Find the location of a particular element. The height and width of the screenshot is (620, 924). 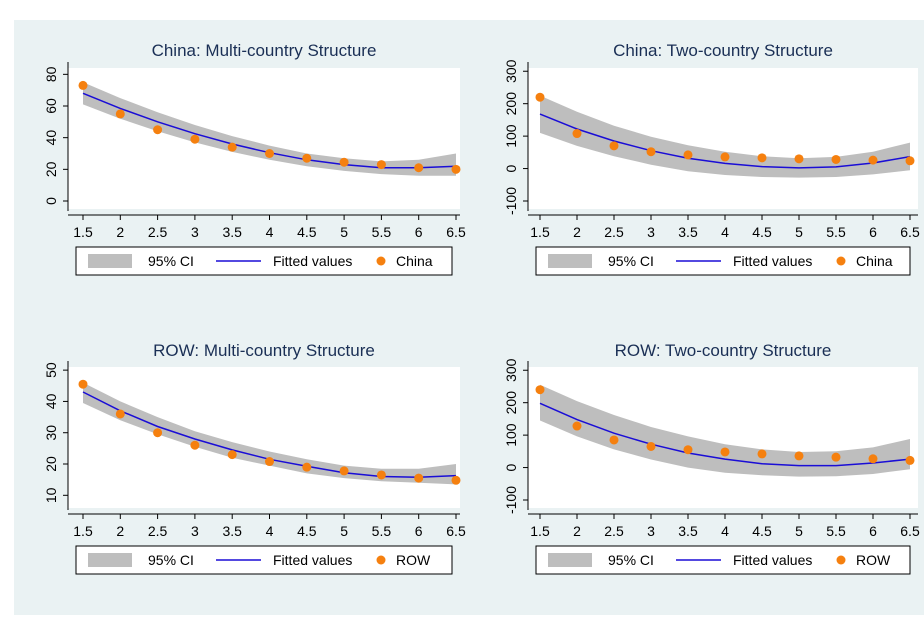

ci-band is located at coordinates (725, 430).